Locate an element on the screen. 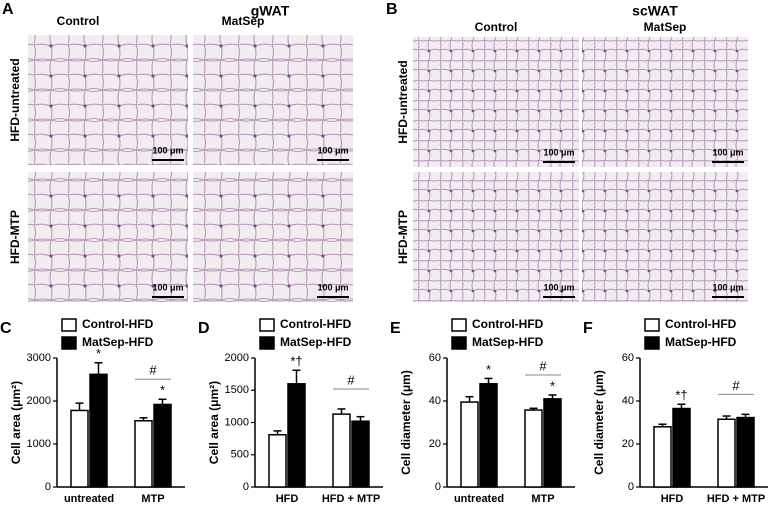 The height and width of the screenshot is (508, 769). panel-letter: B is located at coordinates (392, 9).